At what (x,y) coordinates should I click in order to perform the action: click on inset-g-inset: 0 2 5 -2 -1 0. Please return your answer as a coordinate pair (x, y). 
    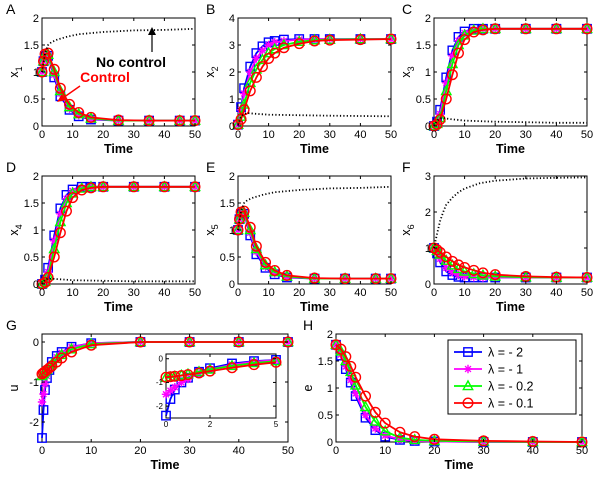
    Looking at the image, I should click on (219, 391).